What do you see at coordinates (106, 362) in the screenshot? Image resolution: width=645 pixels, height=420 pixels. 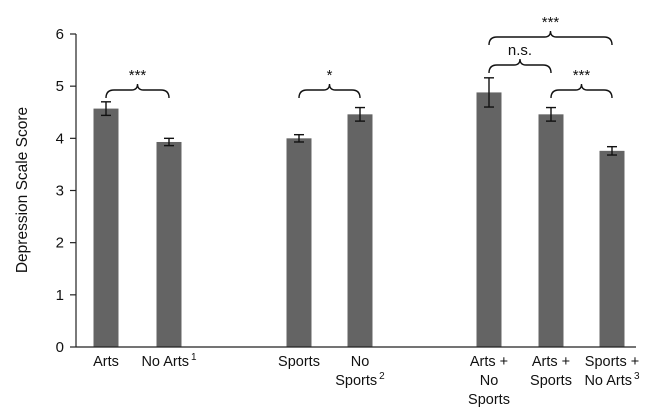 I see `category-label: Arts` at bounding box center [106, 362].